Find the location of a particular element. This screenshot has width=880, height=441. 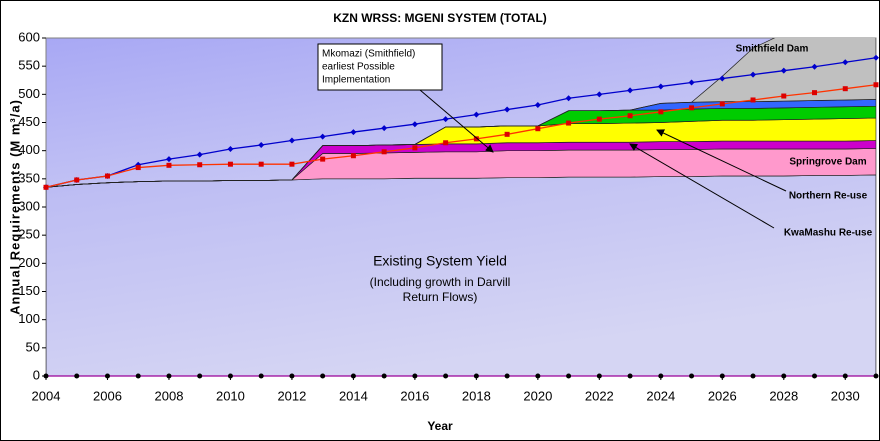

annotation-box is located at coordinates (380, 67).